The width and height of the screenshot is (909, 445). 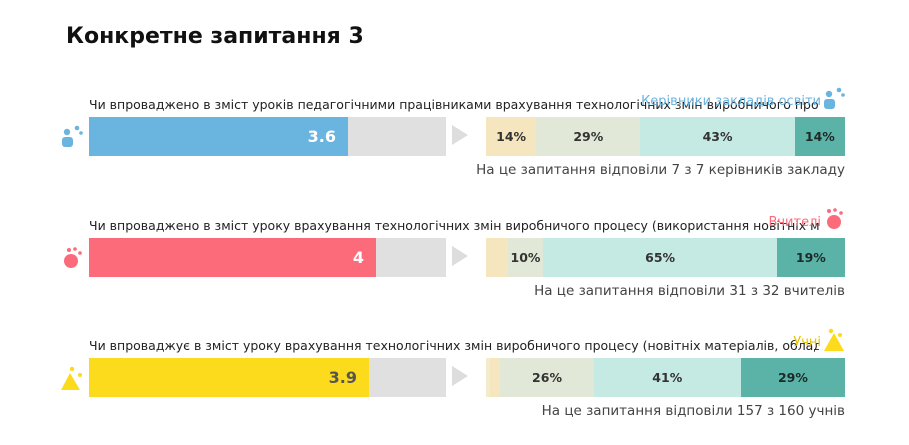 I want to click on distribution-segment: 65%, so click(x=660, y=257).